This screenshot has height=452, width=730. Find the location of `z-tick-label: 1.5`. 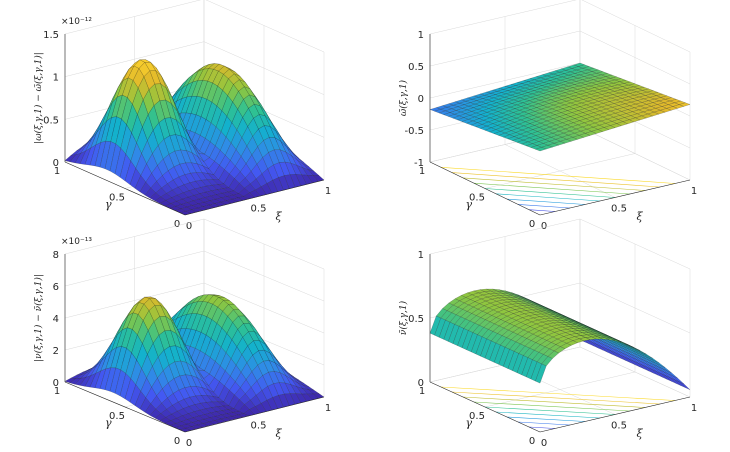

z-tick-label: 1.5 is located at coordinates (51, 35).